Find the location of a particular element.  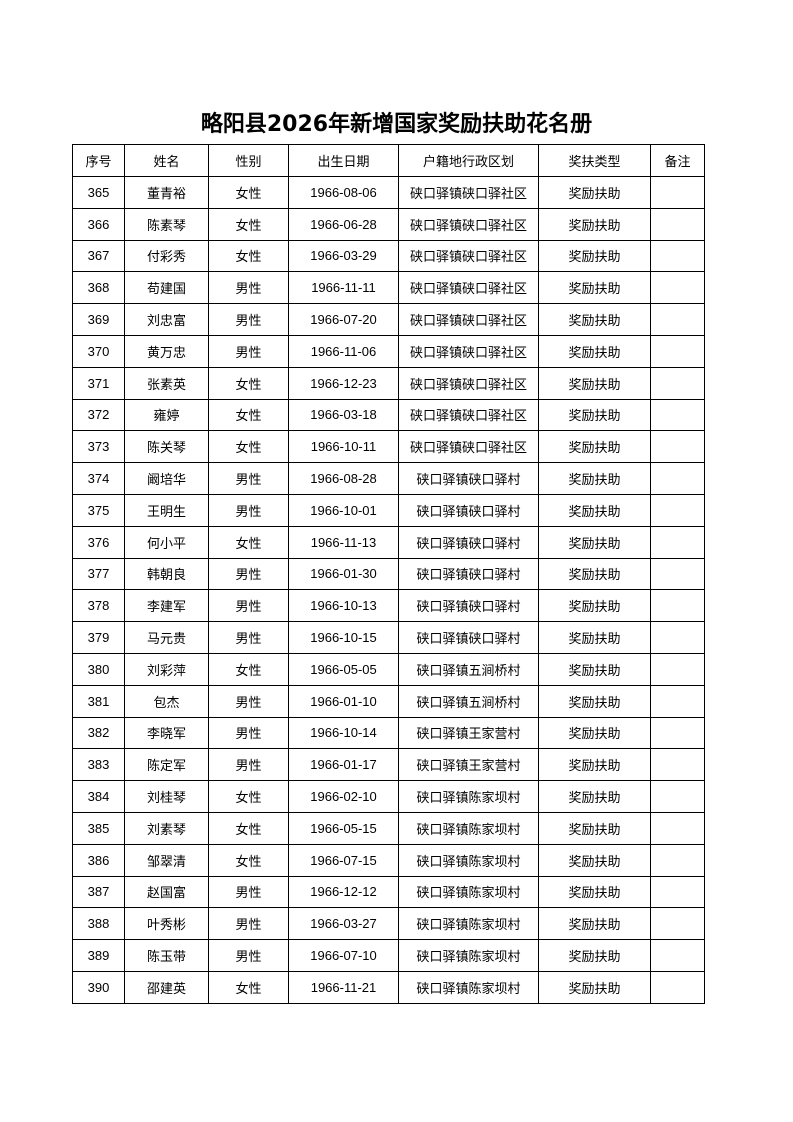

table-row: 378 李建军 男性 1966-10-13 硖口驿镇硖口驿村 奖励扶助 is located at coordinates (388, 606).